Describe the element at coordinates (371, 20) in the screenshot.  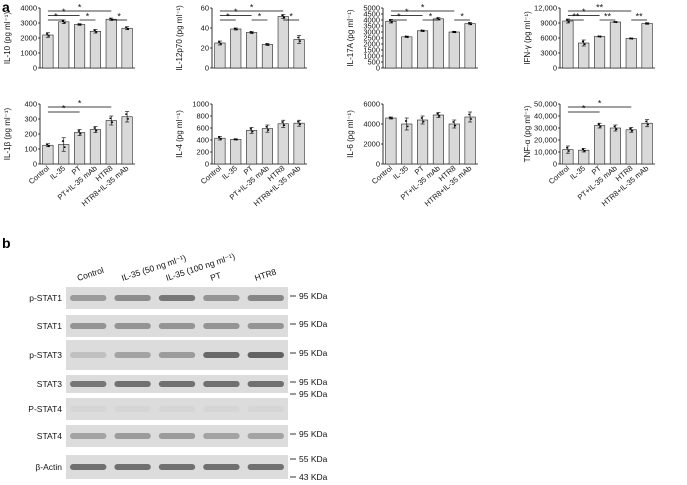
I see `y-tick-label: 4000` at that location.